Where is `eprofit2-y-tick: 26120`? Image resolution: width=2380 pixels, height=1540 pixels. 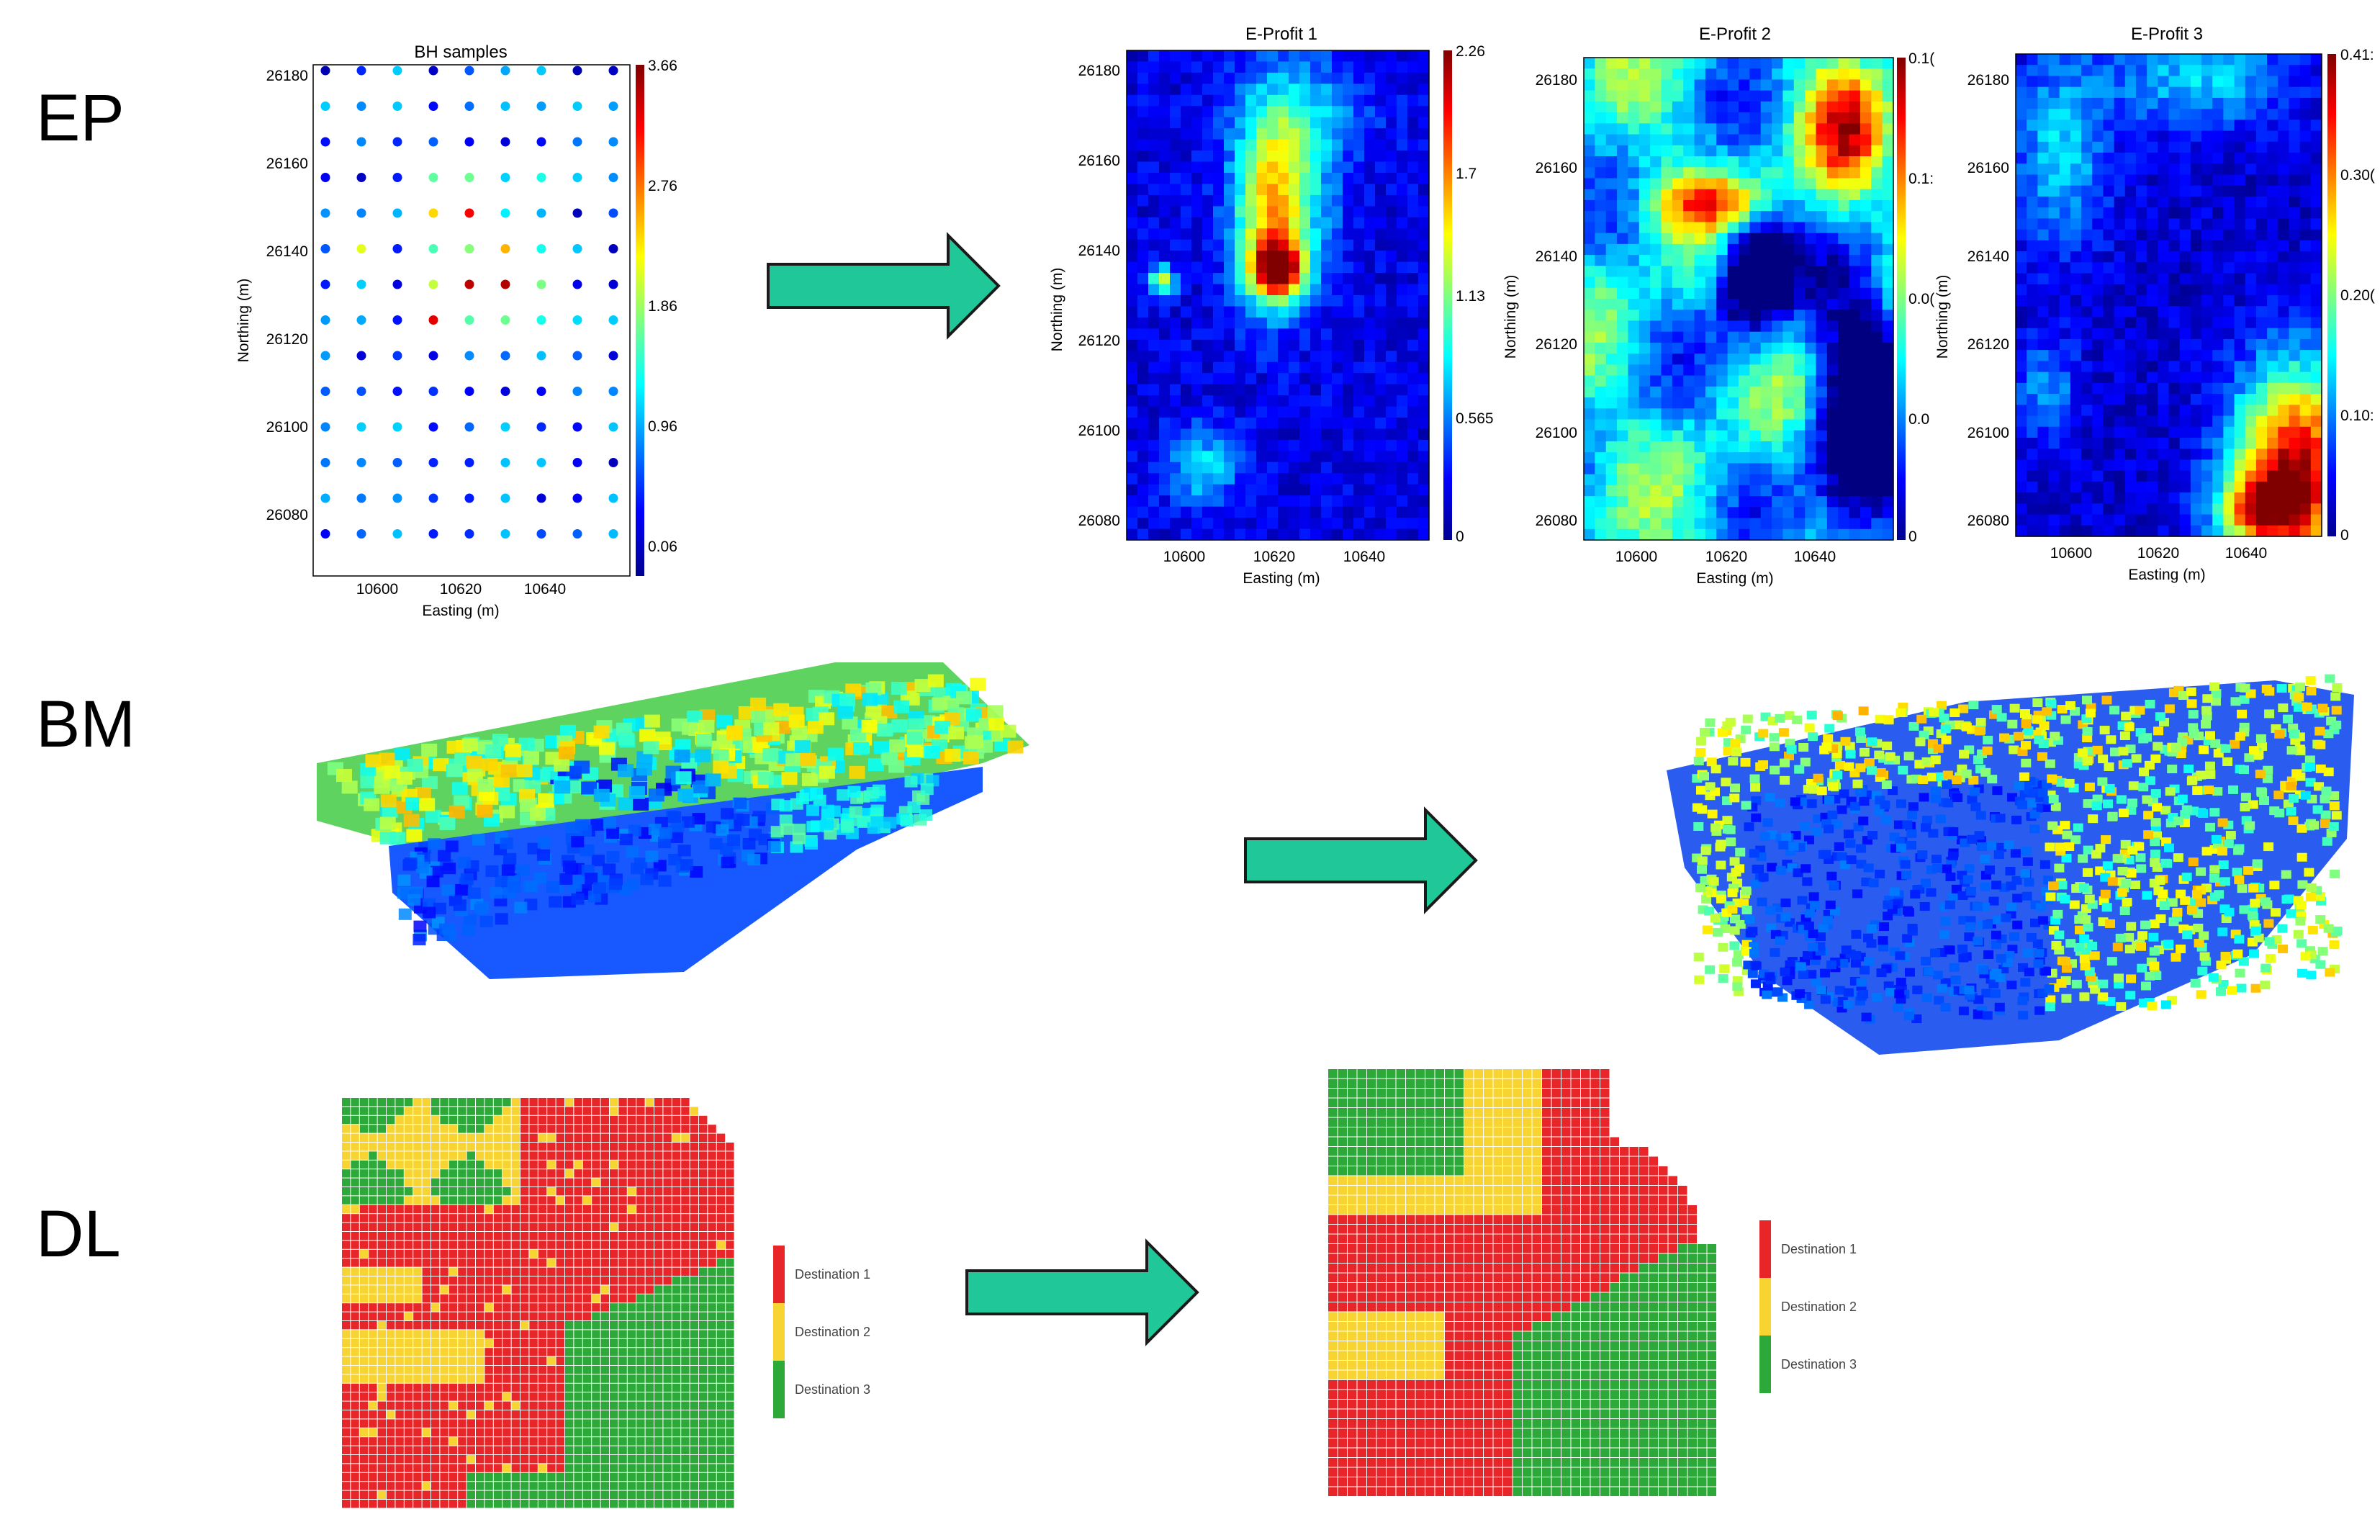
eprofit2-y-tick: 26120 is located at coordinates (1556, 344).